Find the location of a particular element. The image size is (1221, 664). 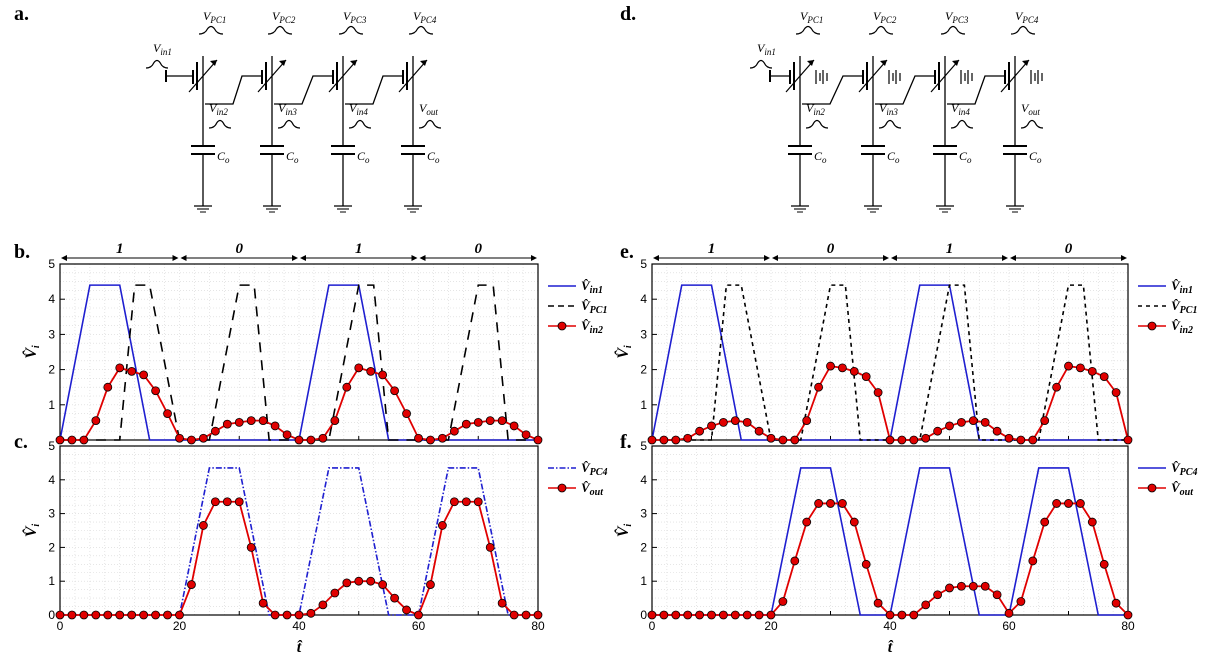

label-vpc-1: VPC1 is located at coordinates (214, 17).